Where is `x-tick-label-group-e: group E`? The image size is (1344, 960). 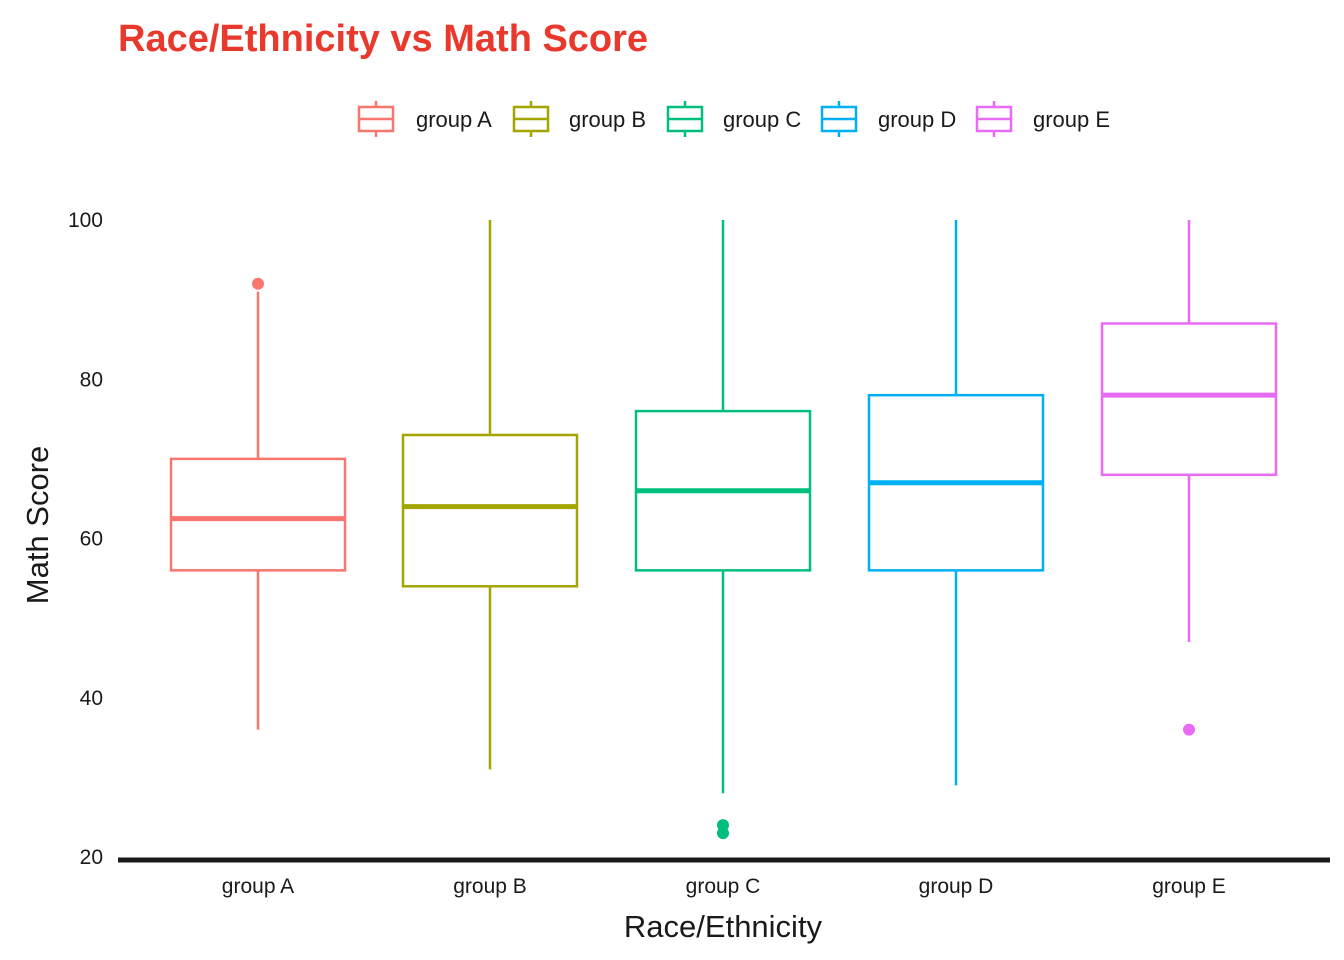
x-tick-label-group-e: group E is located at coordinates (1189, 886).